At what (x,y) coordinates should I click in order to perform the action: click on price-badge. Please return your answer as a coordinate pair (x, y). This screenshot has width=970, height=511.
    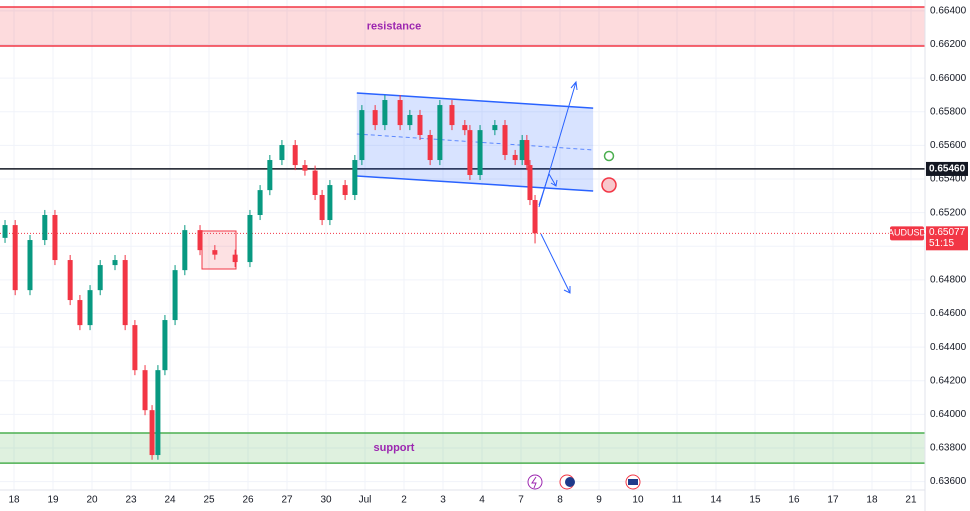
    Looking at the image, I should click on (947, 238).